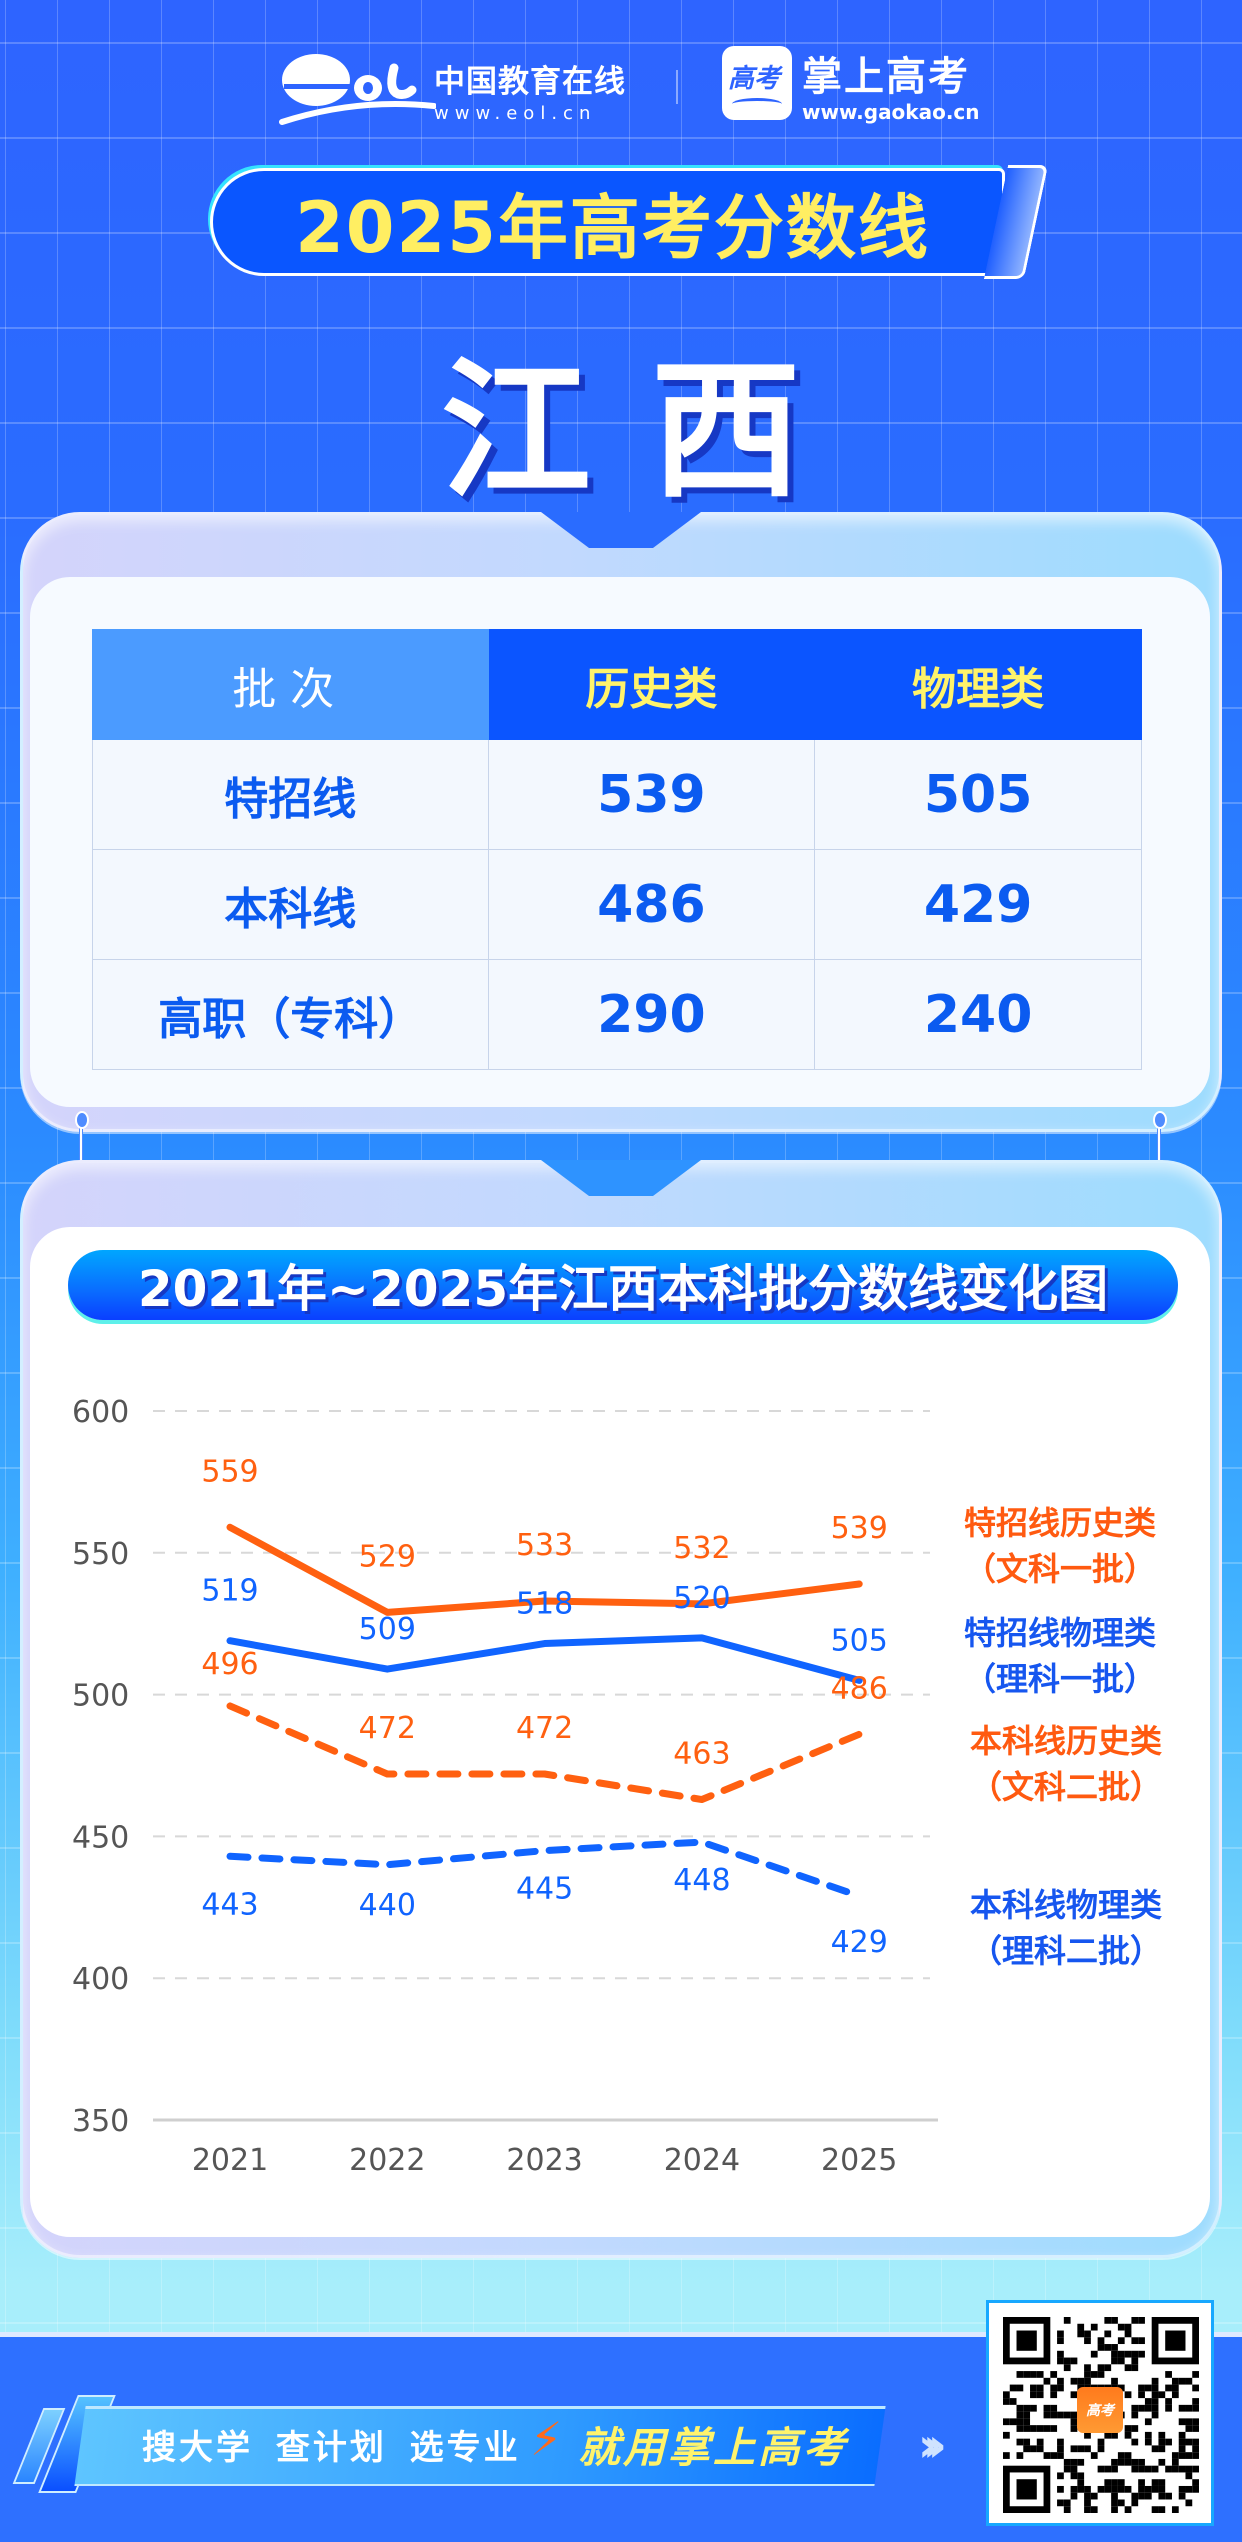 This screenshot has width=1242, height=2542. Describe the element at coordinates (1059, 1523) in the screenshot. I see `legend-label: 特招线历史类` at that location.